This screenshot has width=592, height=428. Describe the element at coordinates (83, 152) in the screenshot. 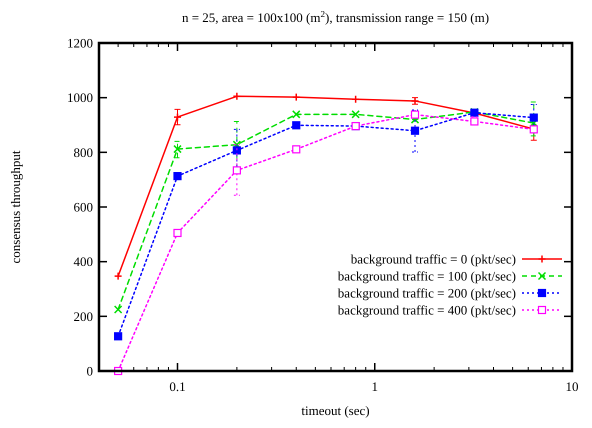

I see `y-tick-label: 800` at that location.